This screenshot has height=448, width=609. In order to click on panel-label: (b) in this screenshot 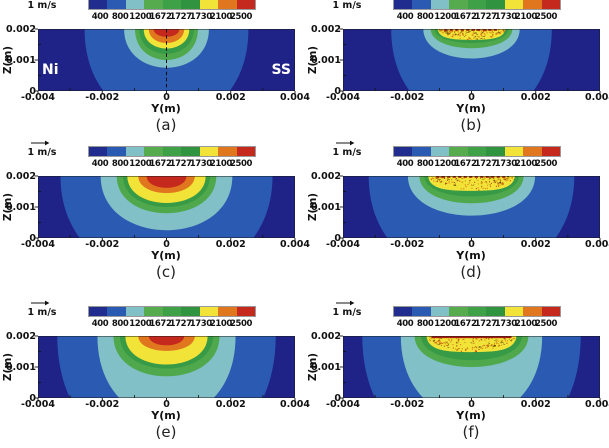, I will do `click(471, 125)`.